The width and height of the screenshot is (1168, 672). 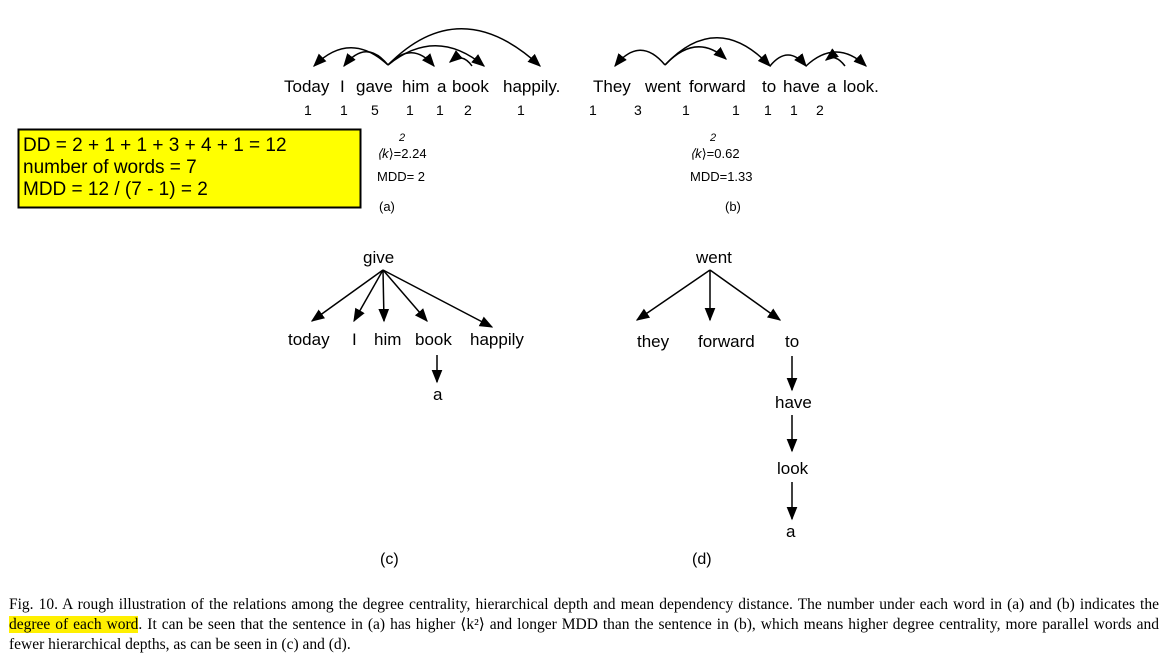 What do you see at coordinates (442, 86) in the screenshot?
I see `word-a-5: a` at bounding box center [442, 86].